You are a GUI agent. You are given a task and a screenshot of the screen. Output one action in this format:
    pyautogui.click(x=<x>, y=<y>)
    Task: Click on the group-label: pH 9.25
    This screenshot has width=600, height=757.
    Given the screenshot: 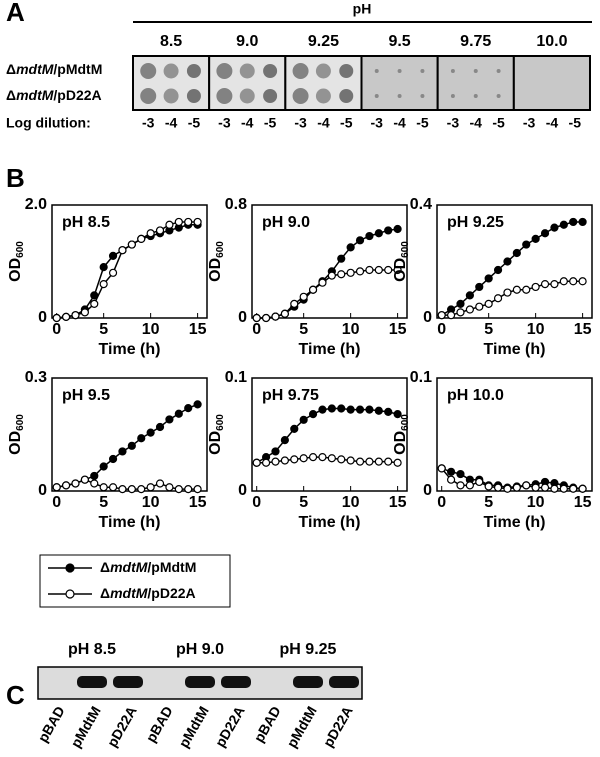 What is the action you would take?
    pyautogui.click(x=308, y=649)
    